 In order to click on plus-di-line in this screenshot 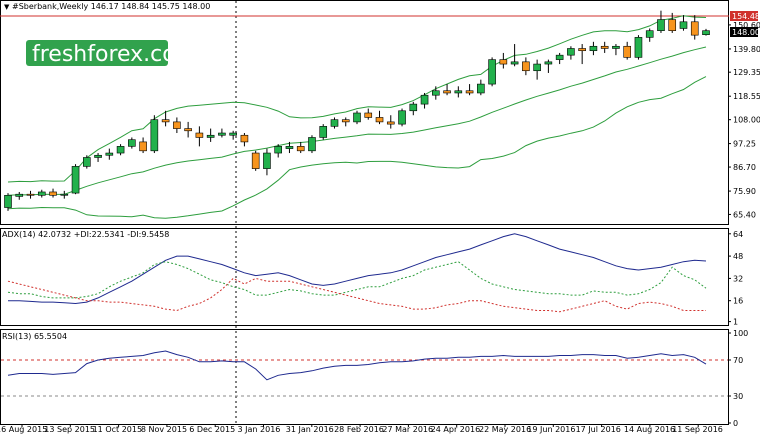, I will do `click(357, 280)`.